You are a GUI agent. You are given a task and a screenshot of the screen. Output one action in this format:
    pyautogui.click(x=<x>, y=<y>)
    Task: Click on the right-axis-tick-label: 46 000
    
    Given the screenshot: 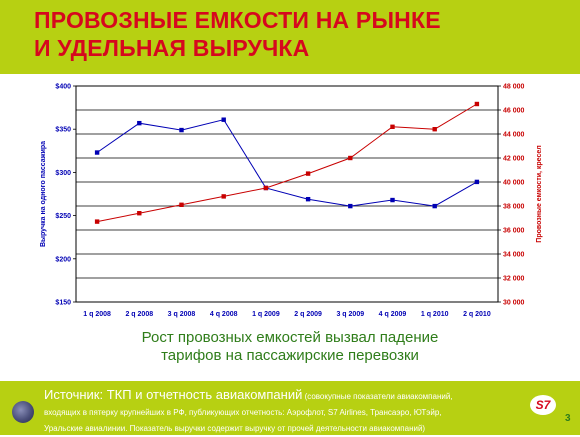 What is the action you would take?
    pyautogui.click(x=514, y=111)
    